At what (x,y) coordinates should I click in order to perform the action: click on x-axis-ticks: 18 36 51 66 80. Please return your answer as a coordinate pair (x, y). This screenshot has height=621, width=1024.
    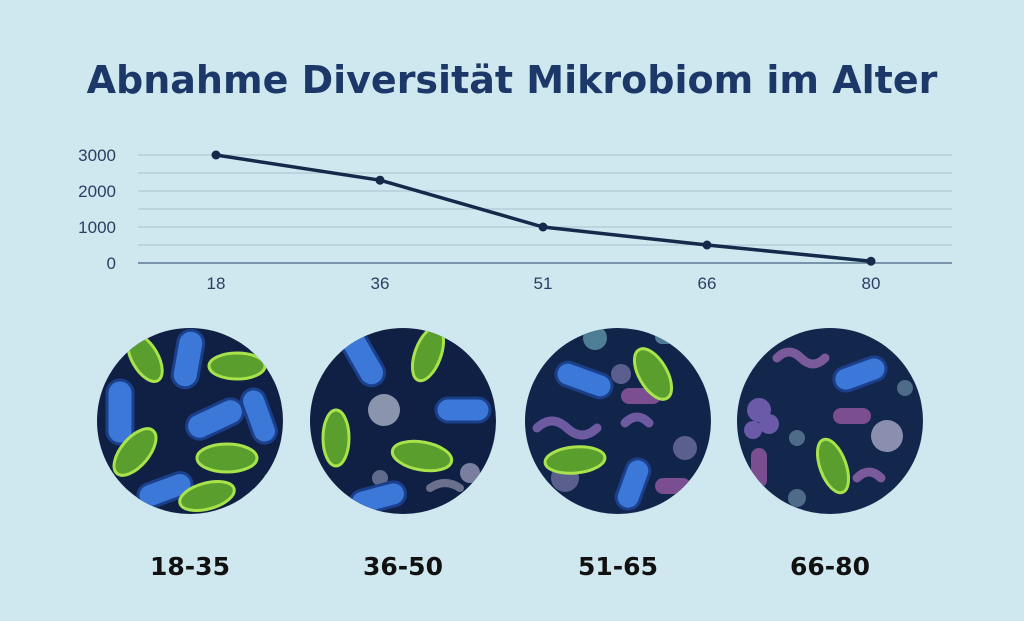
    Looking at the image, I should click on (544, 283).